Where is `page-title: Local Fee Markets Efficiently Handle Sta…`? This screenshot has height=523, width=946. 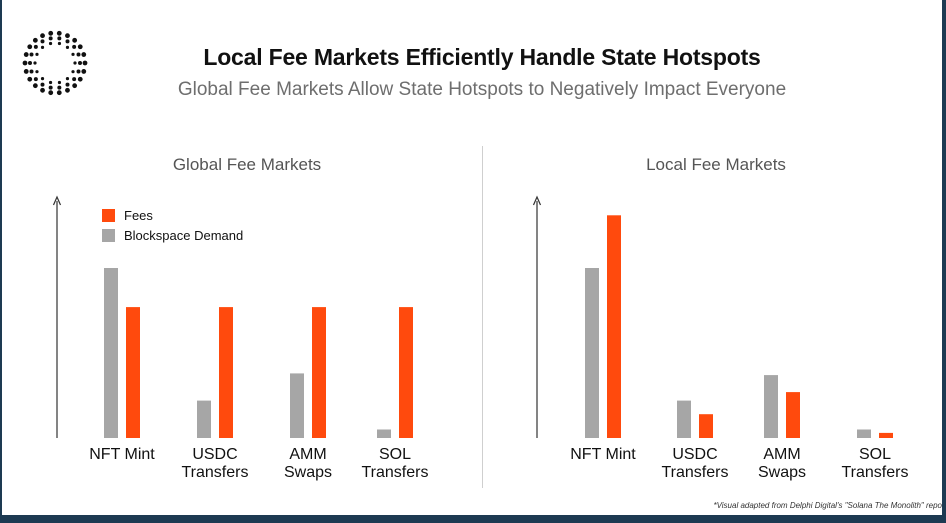
page-title: Local Fee Markets Efficiently Handle Sta… is located at coordinates (482, 57).